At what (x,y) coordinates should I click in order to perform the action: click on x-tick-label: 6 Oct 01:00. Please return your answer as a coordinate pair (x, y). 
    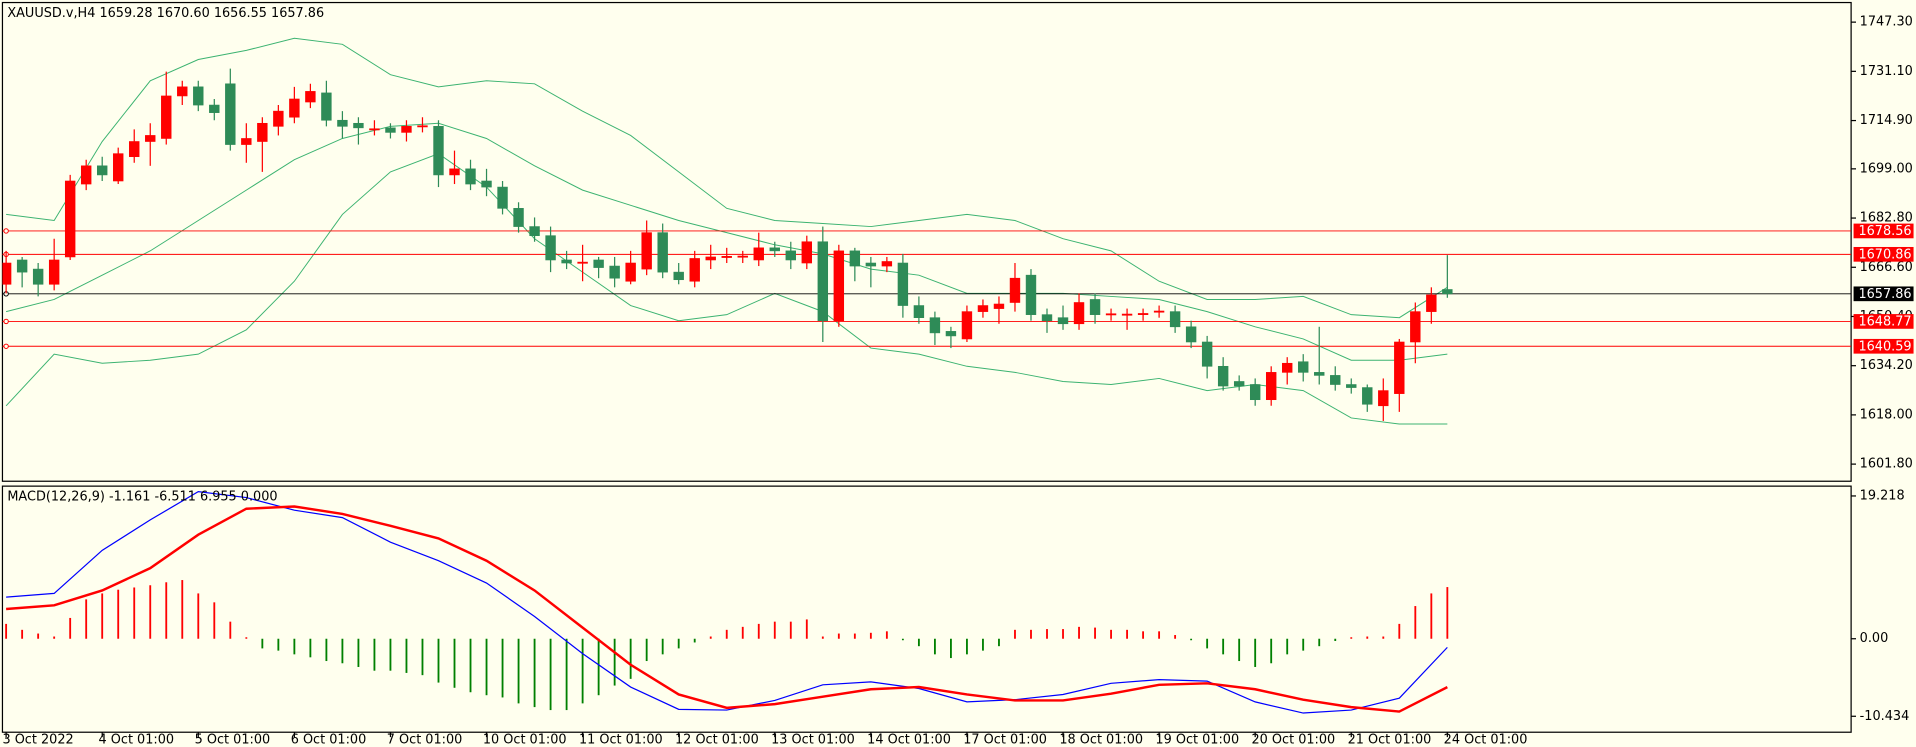
    Looking at the image, I should click on (329, 740).